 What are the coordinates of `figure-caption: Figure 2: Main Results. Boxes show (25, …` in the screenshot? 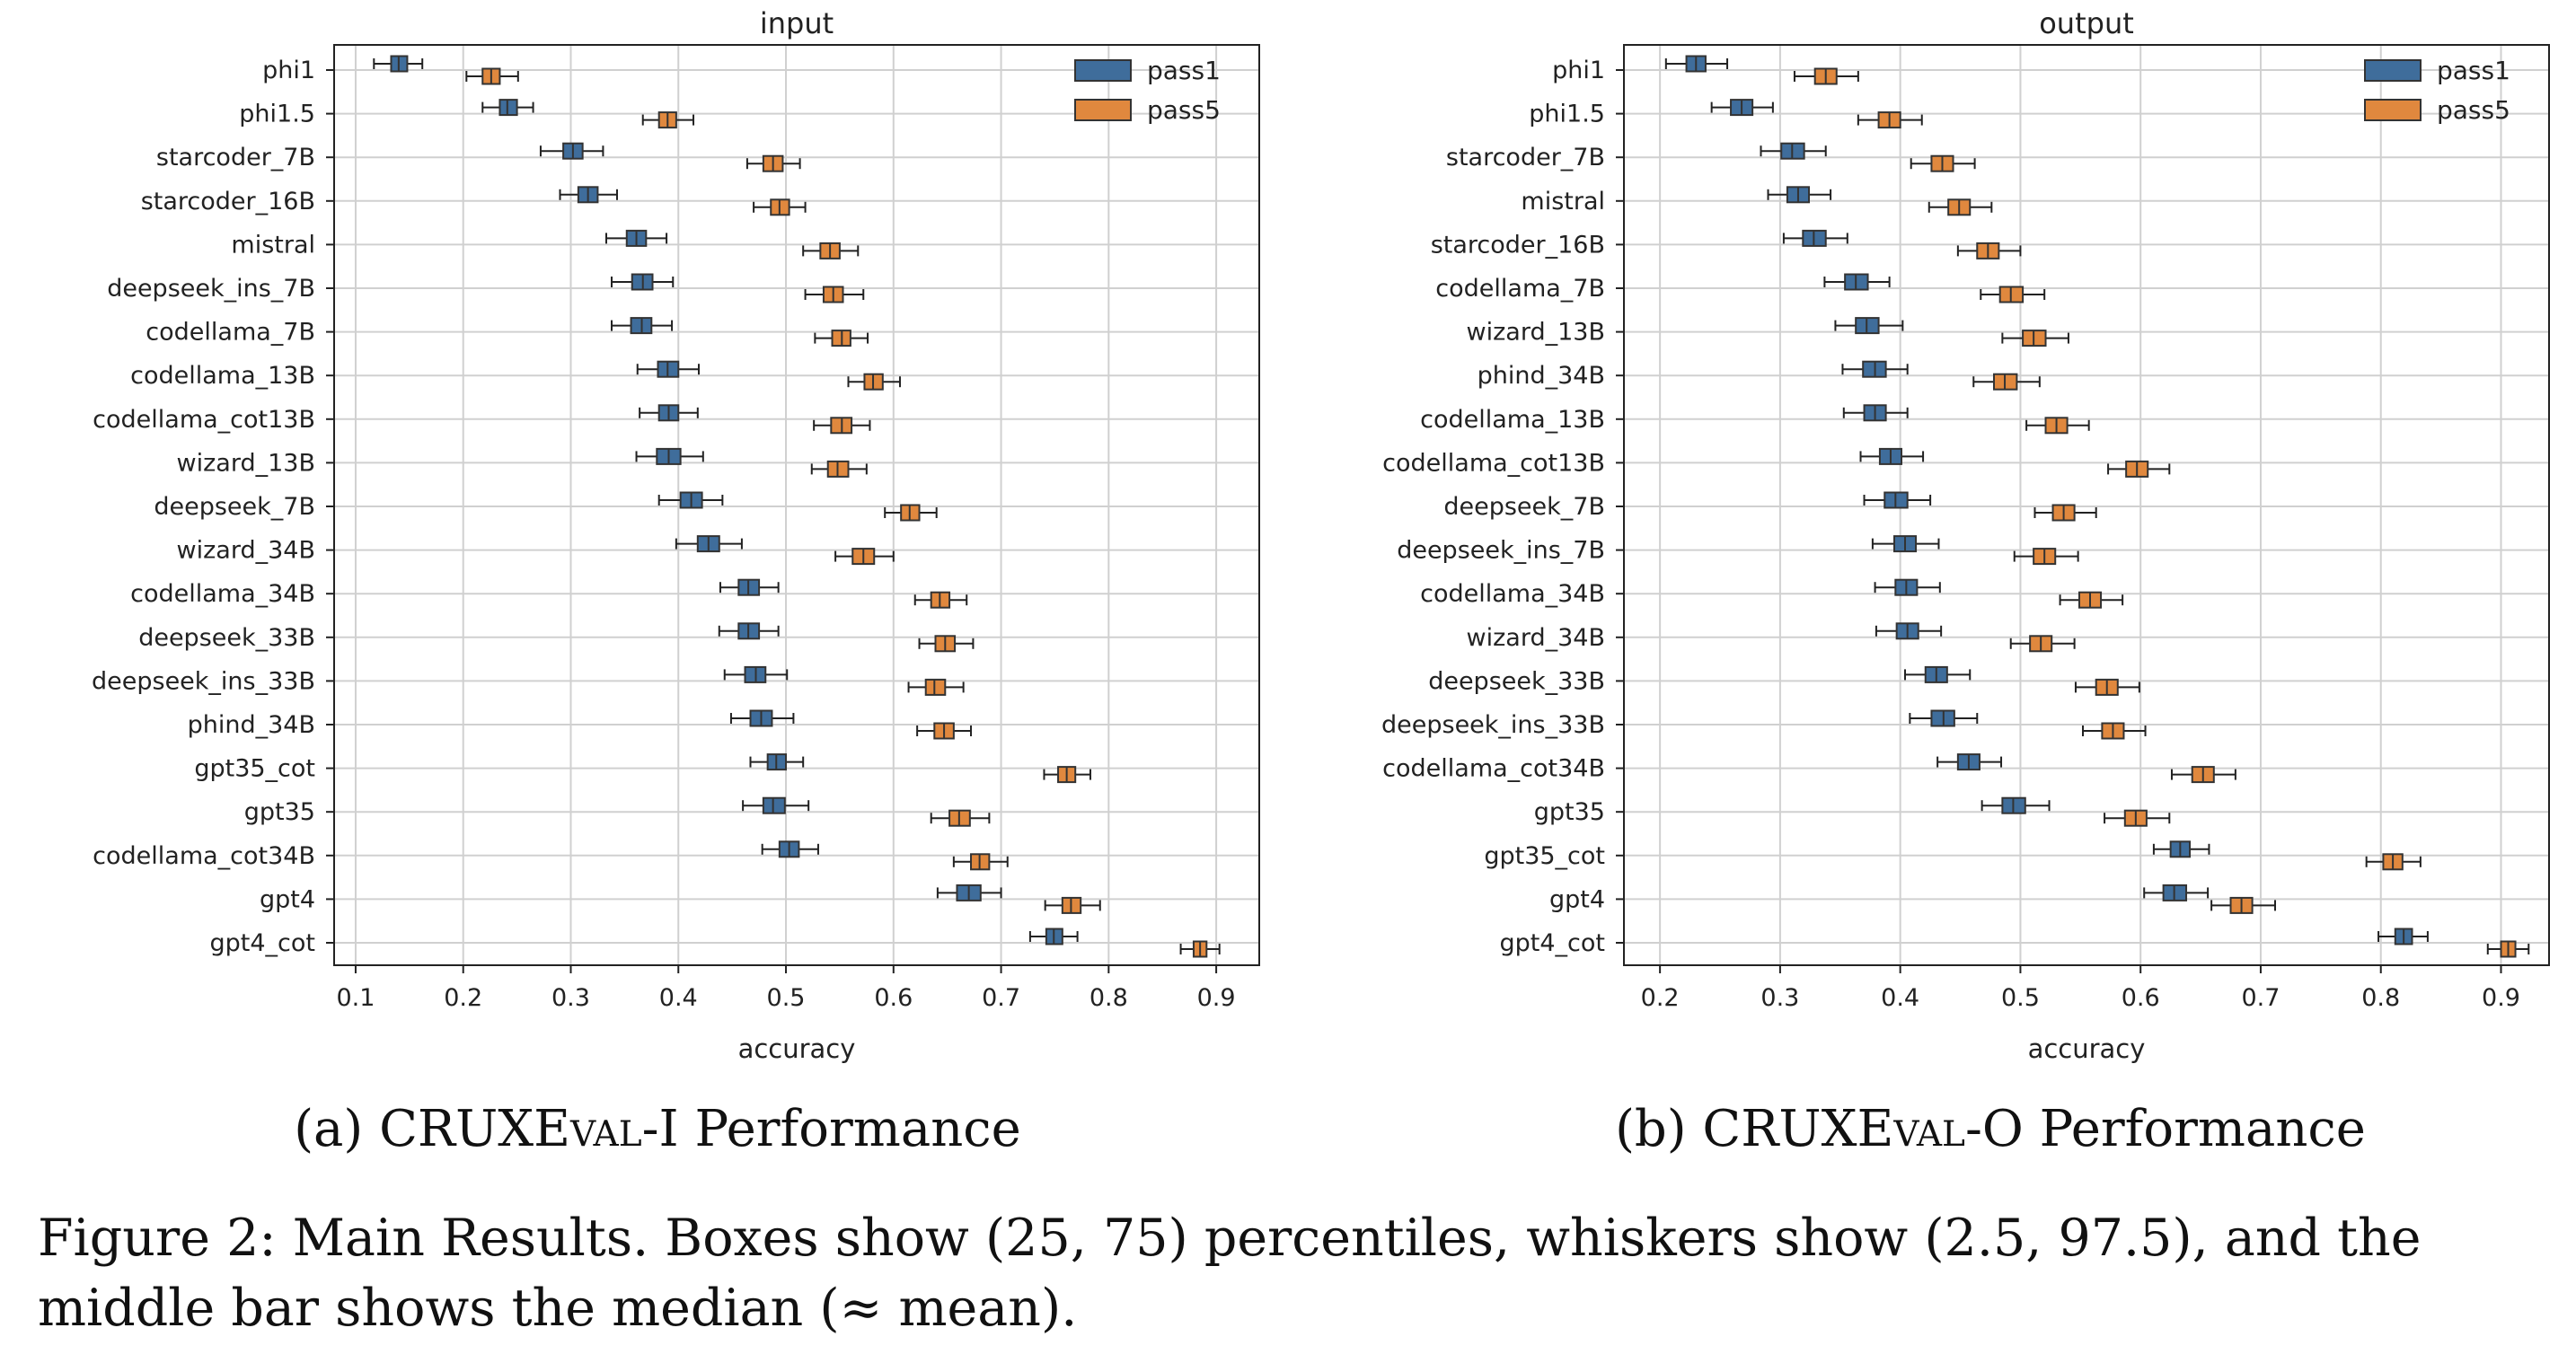 It's located at (1230, 1273).